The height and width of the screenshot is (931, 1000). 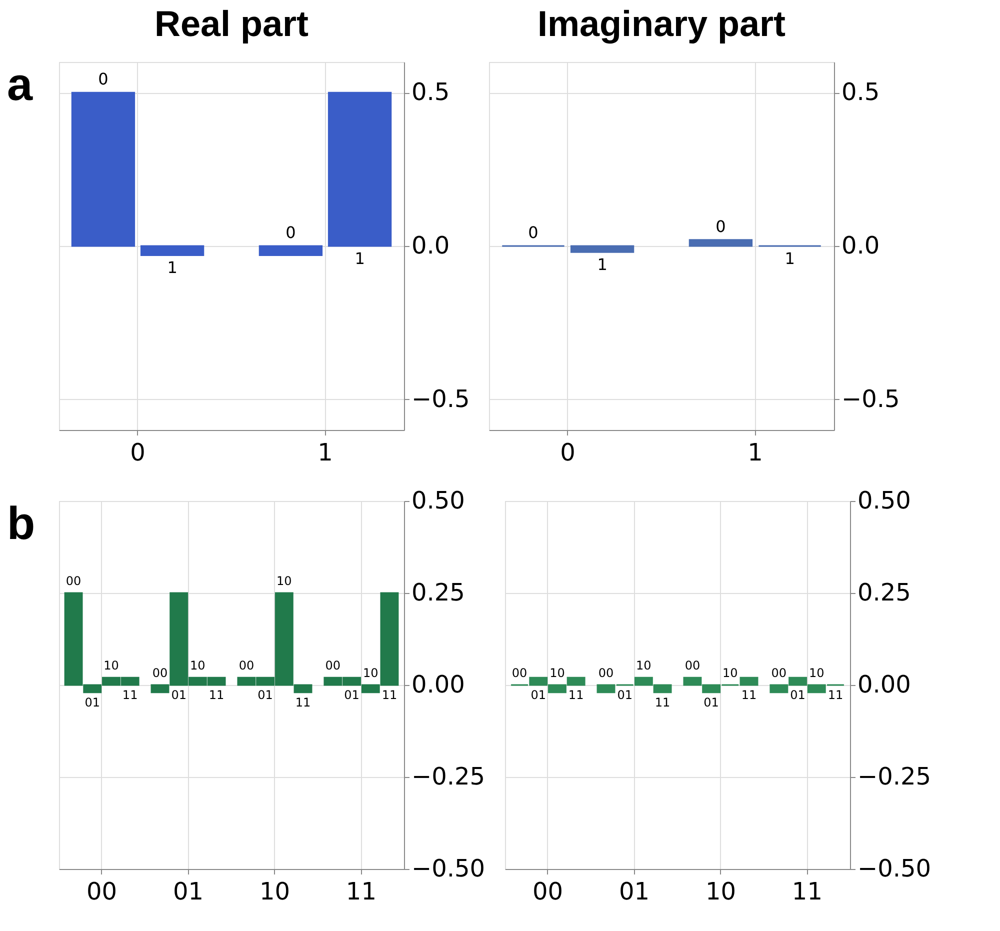 I want to click on text: 0, so click(x=721, y=226).